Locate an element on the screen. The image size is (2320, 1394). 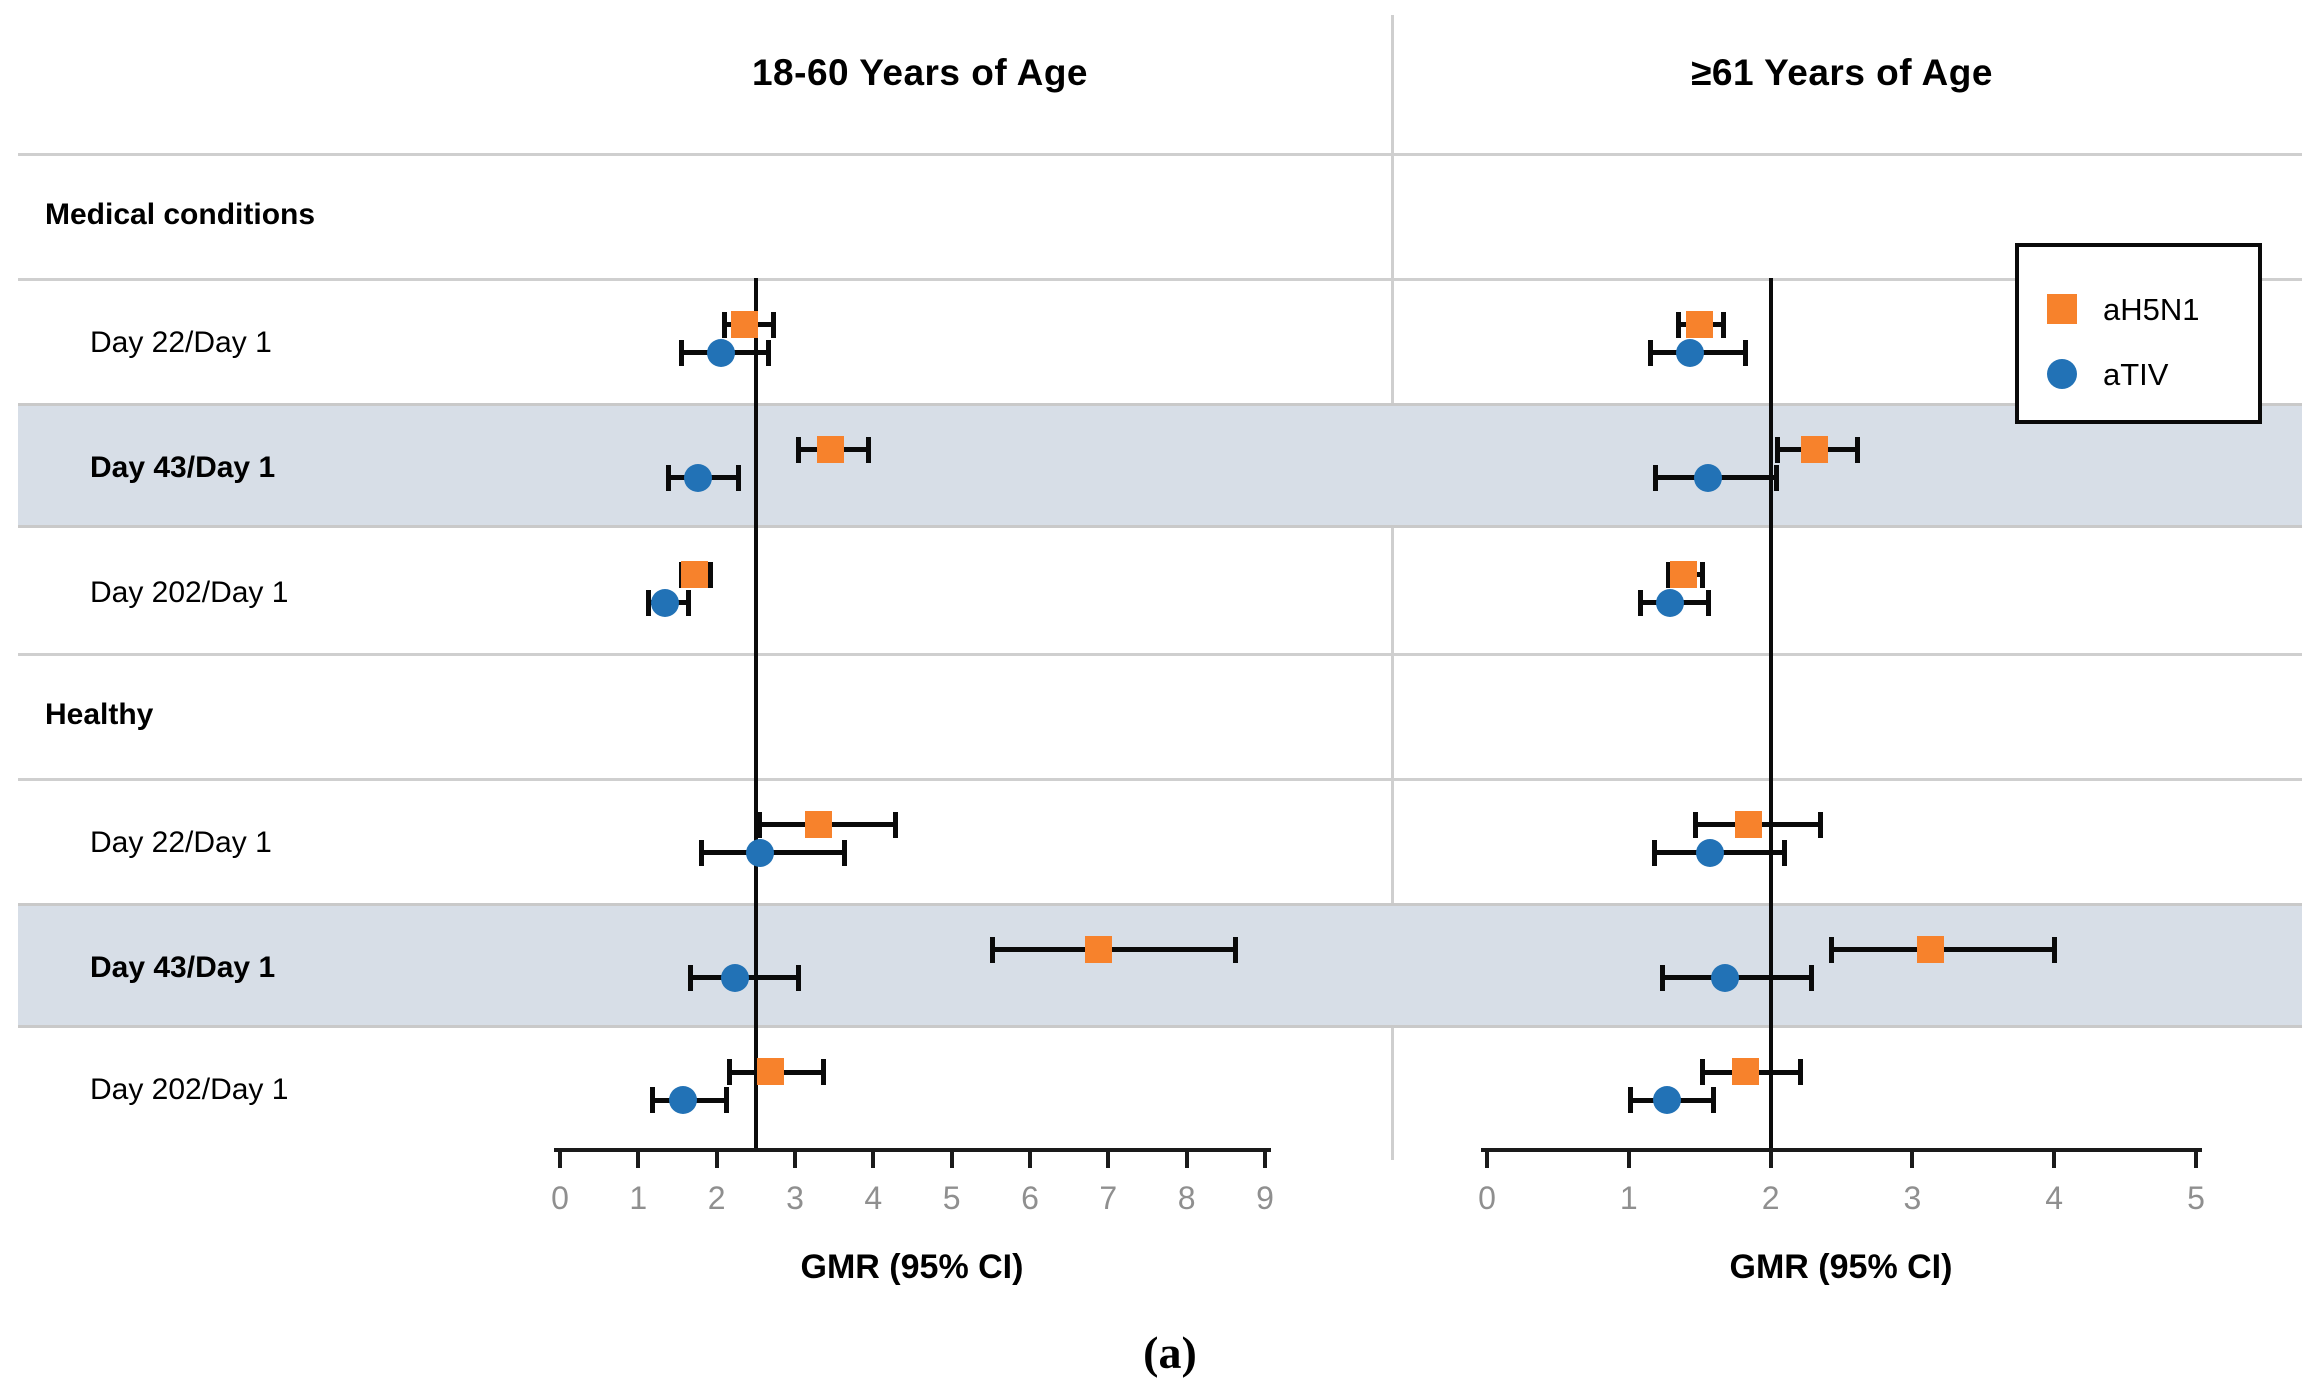
x-axis-tick-label: 6 is located at coordinates (1030, 1198).